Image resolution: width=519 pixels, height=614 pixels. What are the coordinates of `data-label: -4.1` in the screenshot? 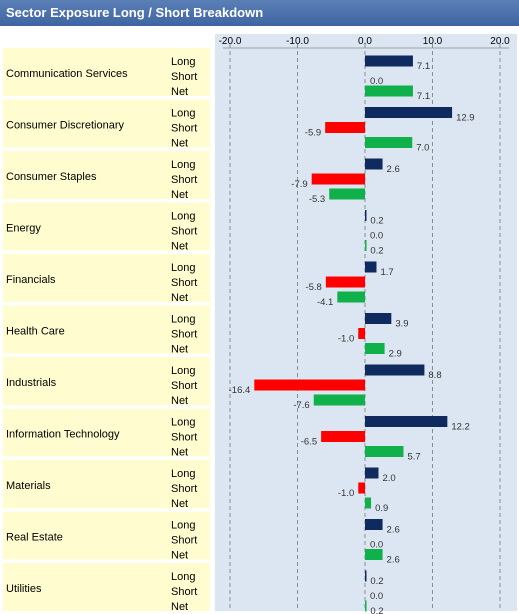 It's located at (325, 302).